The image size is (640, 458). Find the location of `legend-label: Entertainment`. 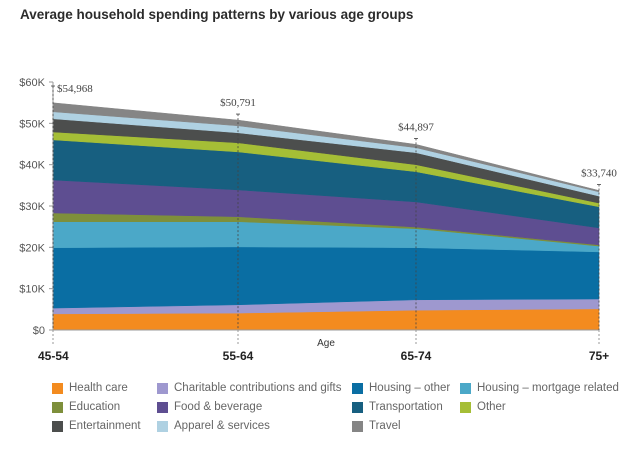

legend-label: Entertainment is located at coordinates (105, 426).